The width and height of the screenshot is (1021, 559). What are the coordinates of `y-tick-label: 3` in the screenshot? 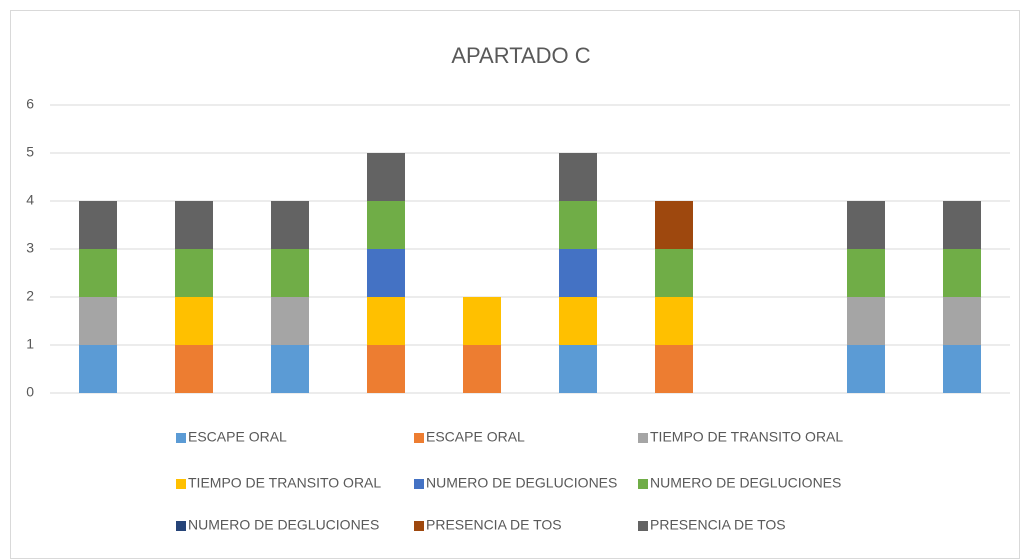 It's located at (30, 248).